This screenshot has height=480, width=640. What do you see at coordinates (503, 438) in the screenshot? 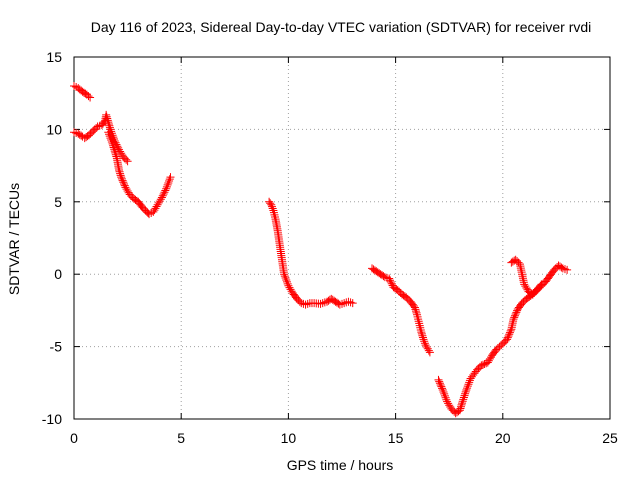
I see `x-tick-label: 20` at bounding box center [503, 438].